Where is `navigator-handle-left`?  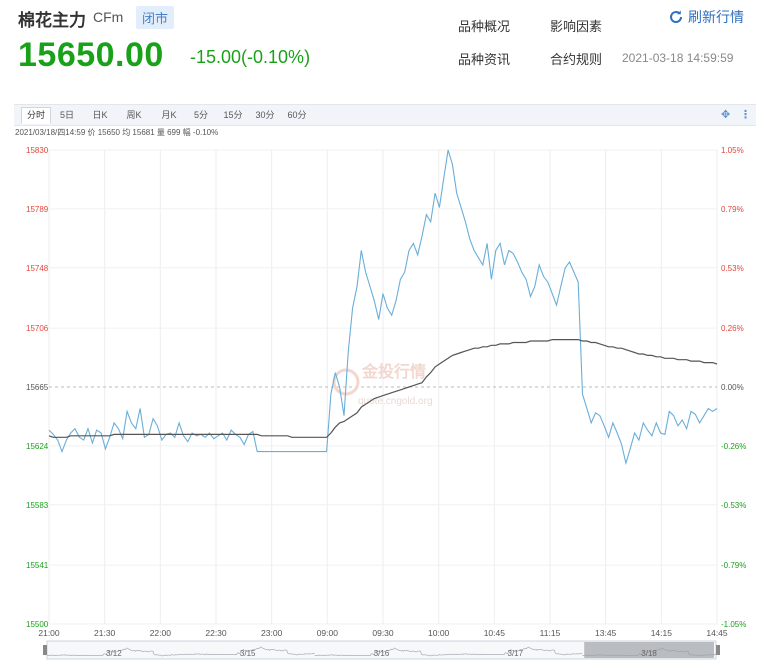 navigator-handle-left is located at coordinates (45, 650).